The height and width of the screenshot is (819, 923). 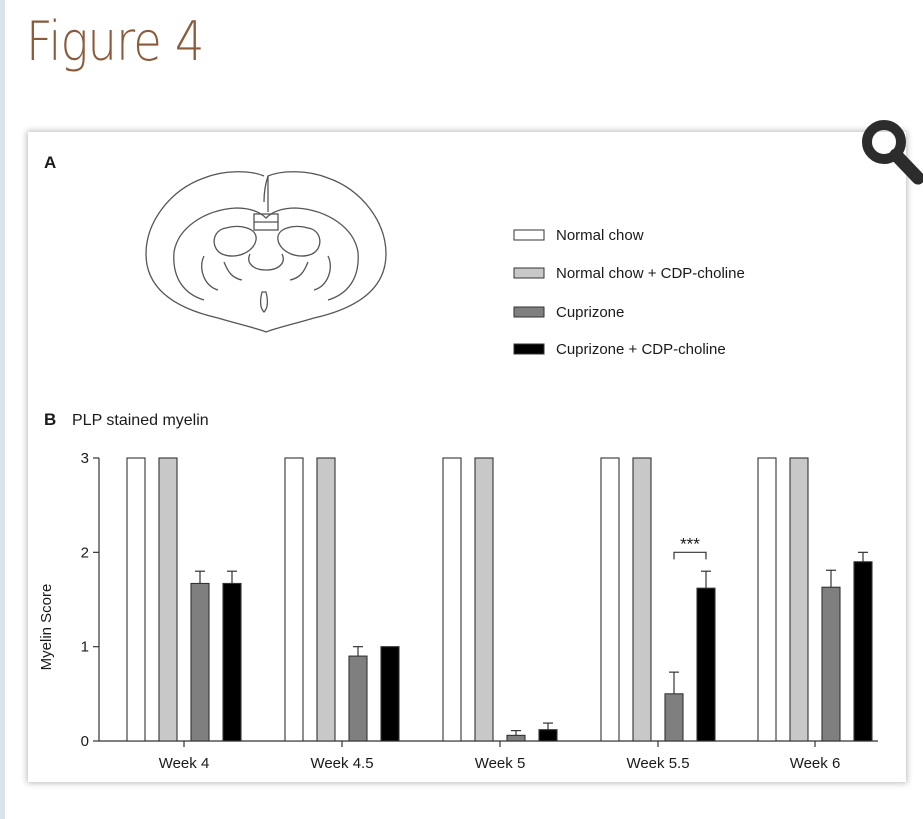 What do you see at coordinates (341, 763) in the screenshot?
I see `x-tick-label: Week 4.5` at bounding box center [341, 763].